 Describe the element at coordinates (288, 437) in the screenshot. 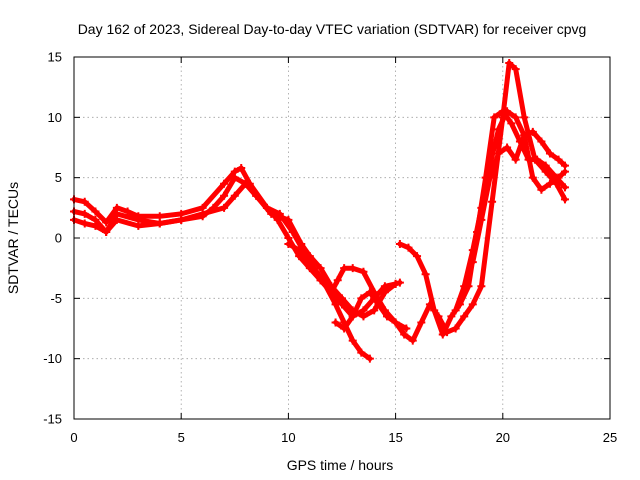

I see `x-tick-label: 10` at that location.